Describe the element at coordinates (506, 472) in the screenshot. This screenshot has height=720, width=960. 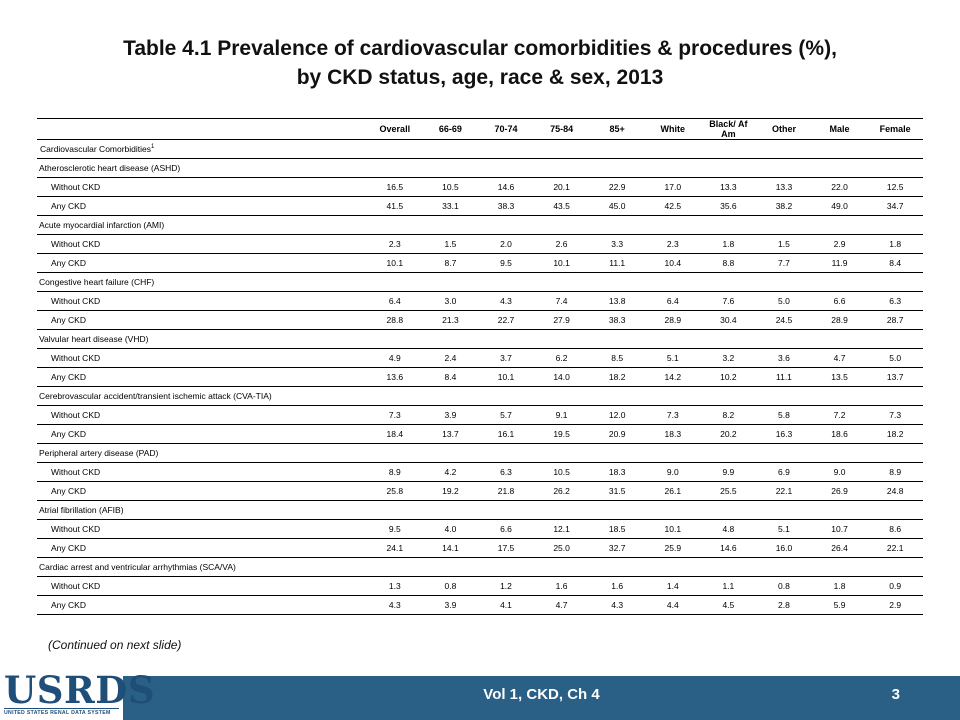
I see `value-cell: 6.3` at that location.